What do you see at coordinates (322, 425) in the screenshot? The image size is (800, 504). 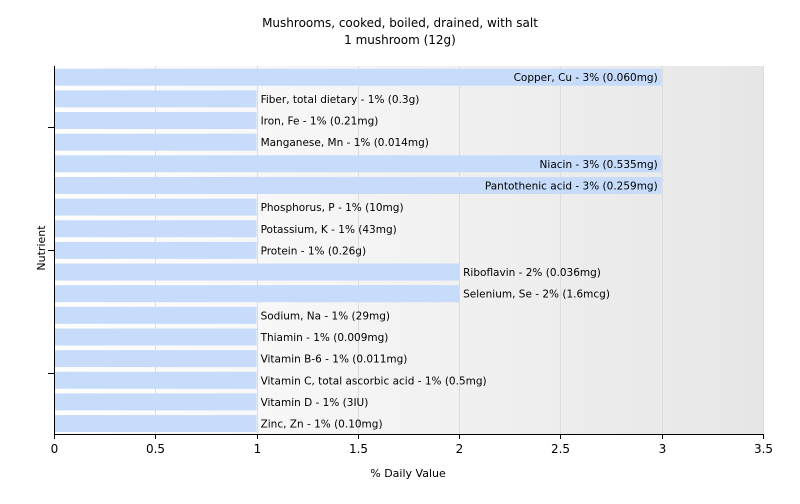 I see `bar-label: Zinc, Zn - 1% (0.10mg)` at bounding box center [322, 425].